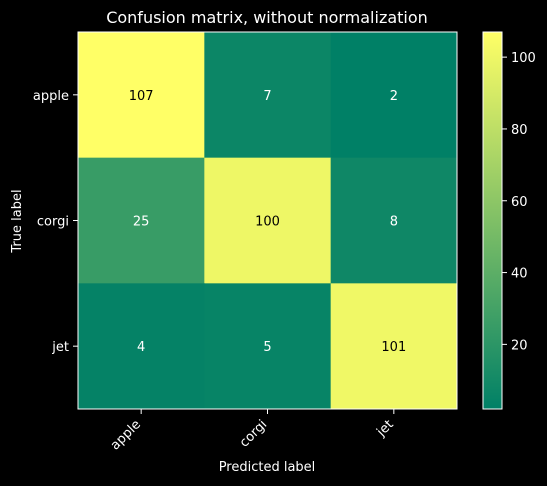 The width and height of the screenshot is (547, 486). I want to click on colorbar-tick-label: 100, so click(523, 58).